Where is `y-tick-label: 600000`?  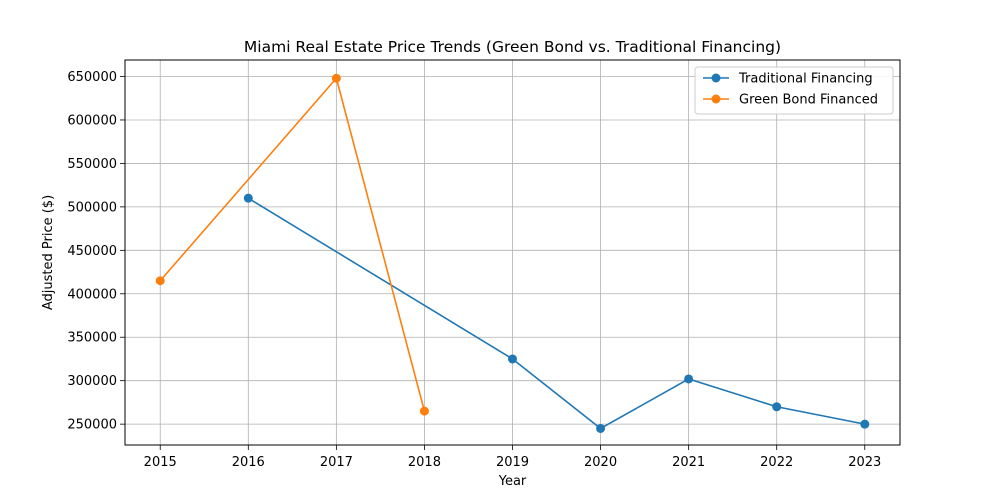 y-tick-label: 600000 is located at coordinates (92, 120).